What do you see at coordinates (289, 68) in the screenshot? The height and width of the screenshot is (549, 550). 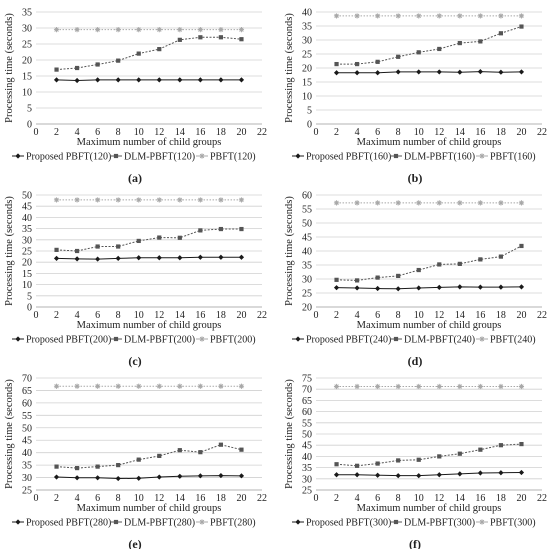 I see `y-axis-label: Processing time (seconds)` at bounding box center [289, 68].